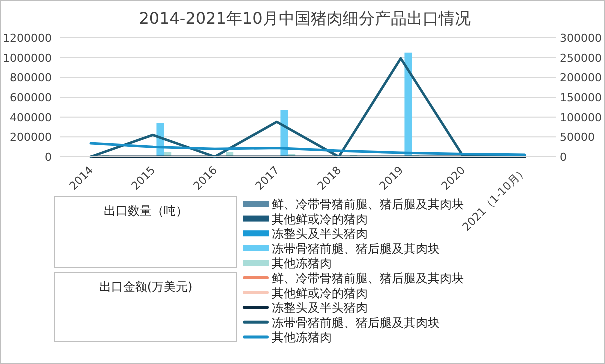  Describe the element at coordinates (581, 78) in the screenshot. I see `y2-tick-label: 200000` at that location.